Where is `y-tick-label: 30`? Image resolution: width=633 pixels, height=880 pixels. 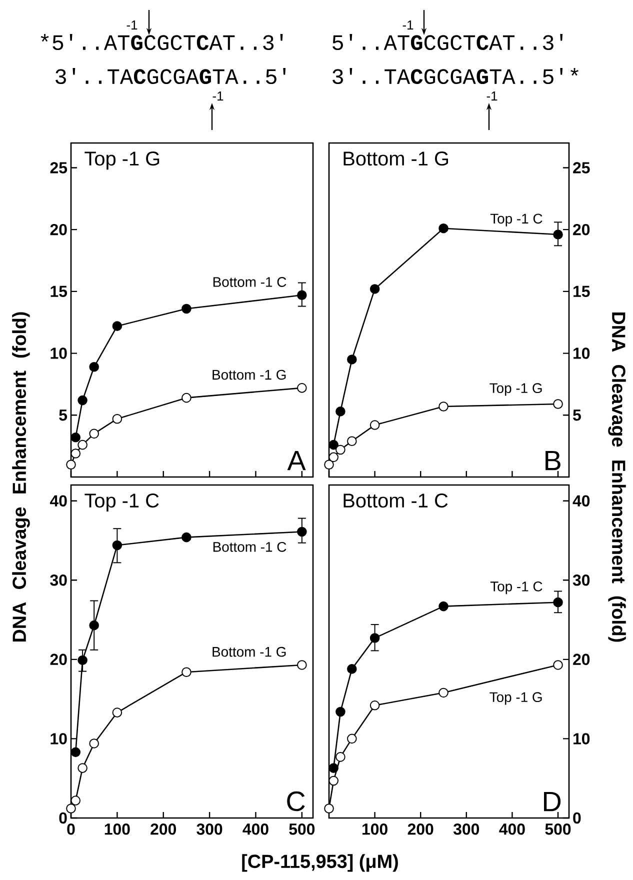
y-tick-label: 30 is located at coordinates (58, 580).